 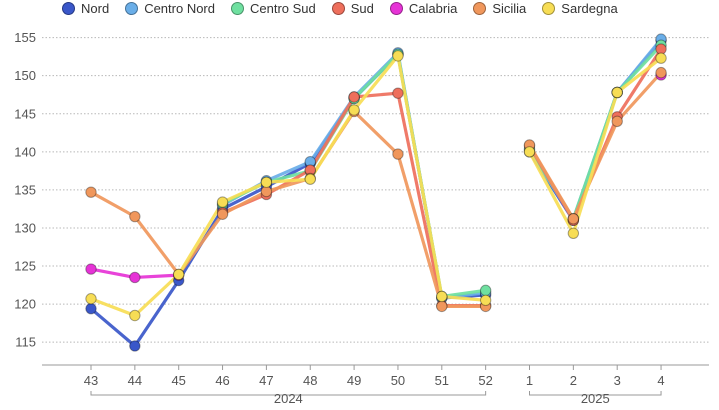 What do you see at coordinates (595, 398) in the screenshot?
I see `year-label: 2025` at bounding box center [595, 398].